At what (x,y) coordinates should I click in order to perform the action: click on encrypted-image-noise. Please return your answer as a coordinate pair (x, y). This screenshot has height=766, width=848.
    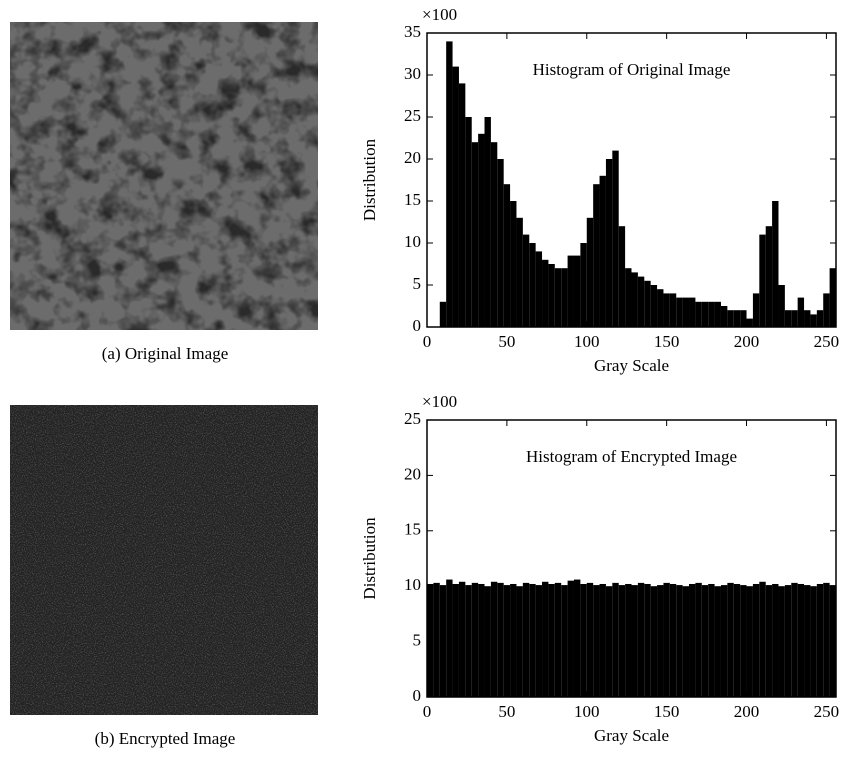
    Looking at the image, I should click on (164, 560).